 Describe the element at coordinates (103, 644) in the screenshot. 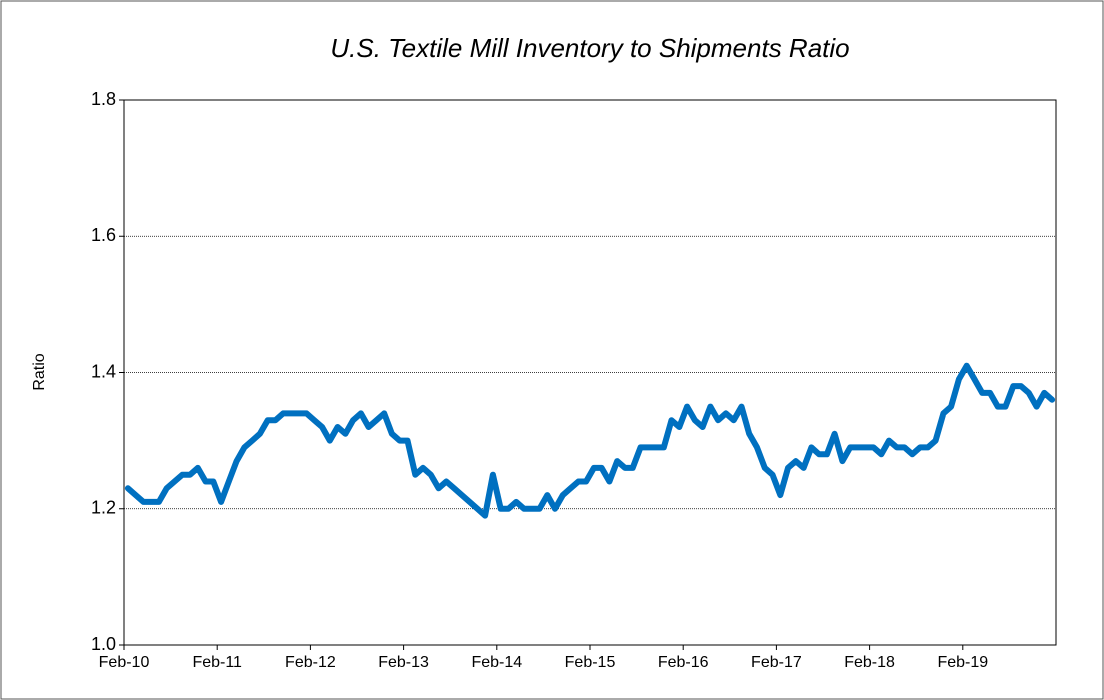

I see `y-tick-label: 1.0` at that location.